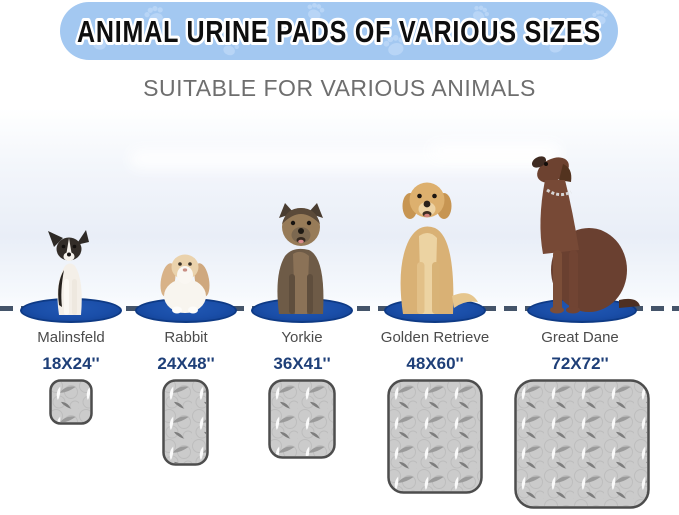 This screenshot has height=515, width=679. I want to click on animal-label: Golden Retrieve, so click(435, 337).